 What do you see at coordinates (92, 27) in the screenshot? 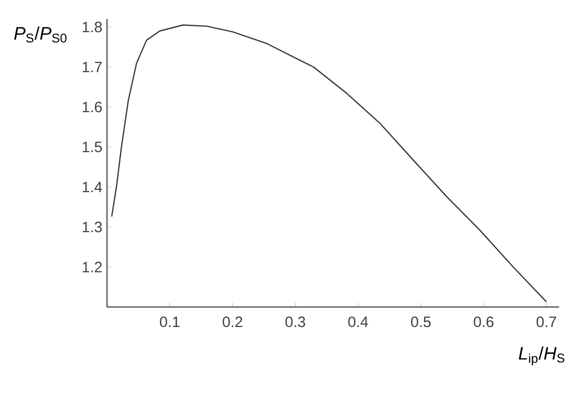
I see `y-tick-label: 1.8` at bounding box center [92, 27].